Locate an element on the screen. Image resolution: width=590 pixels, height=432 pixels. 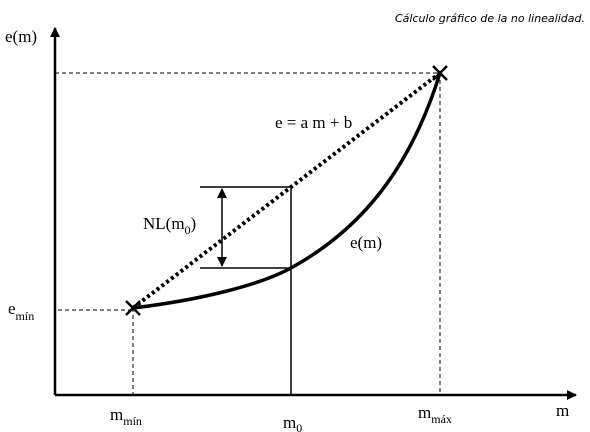
m0-label: m0 is located at coordinates (292, 422).